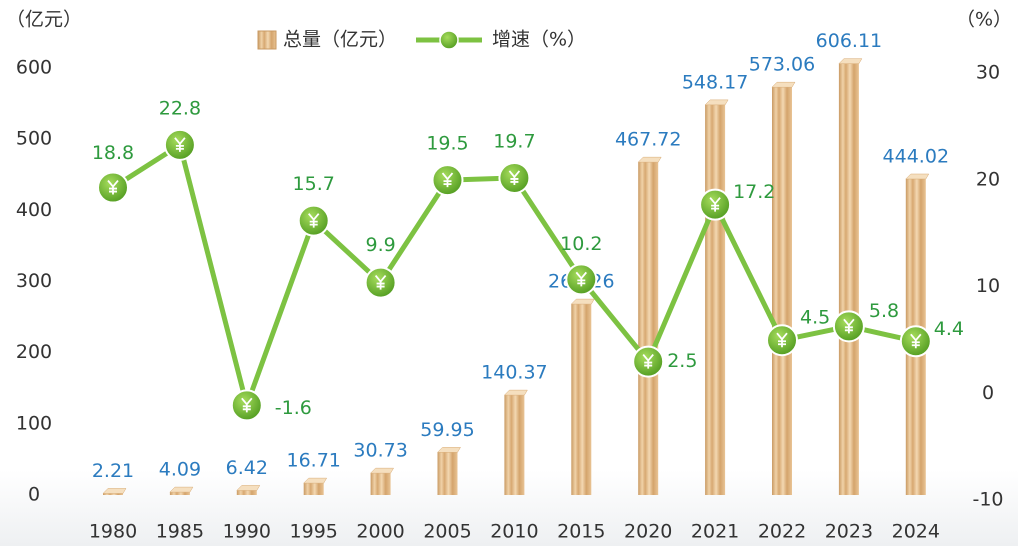 The width and height of the screenshot is (1018, 546). I want to click on bar-value-label: 573.06, so click(782, 65).